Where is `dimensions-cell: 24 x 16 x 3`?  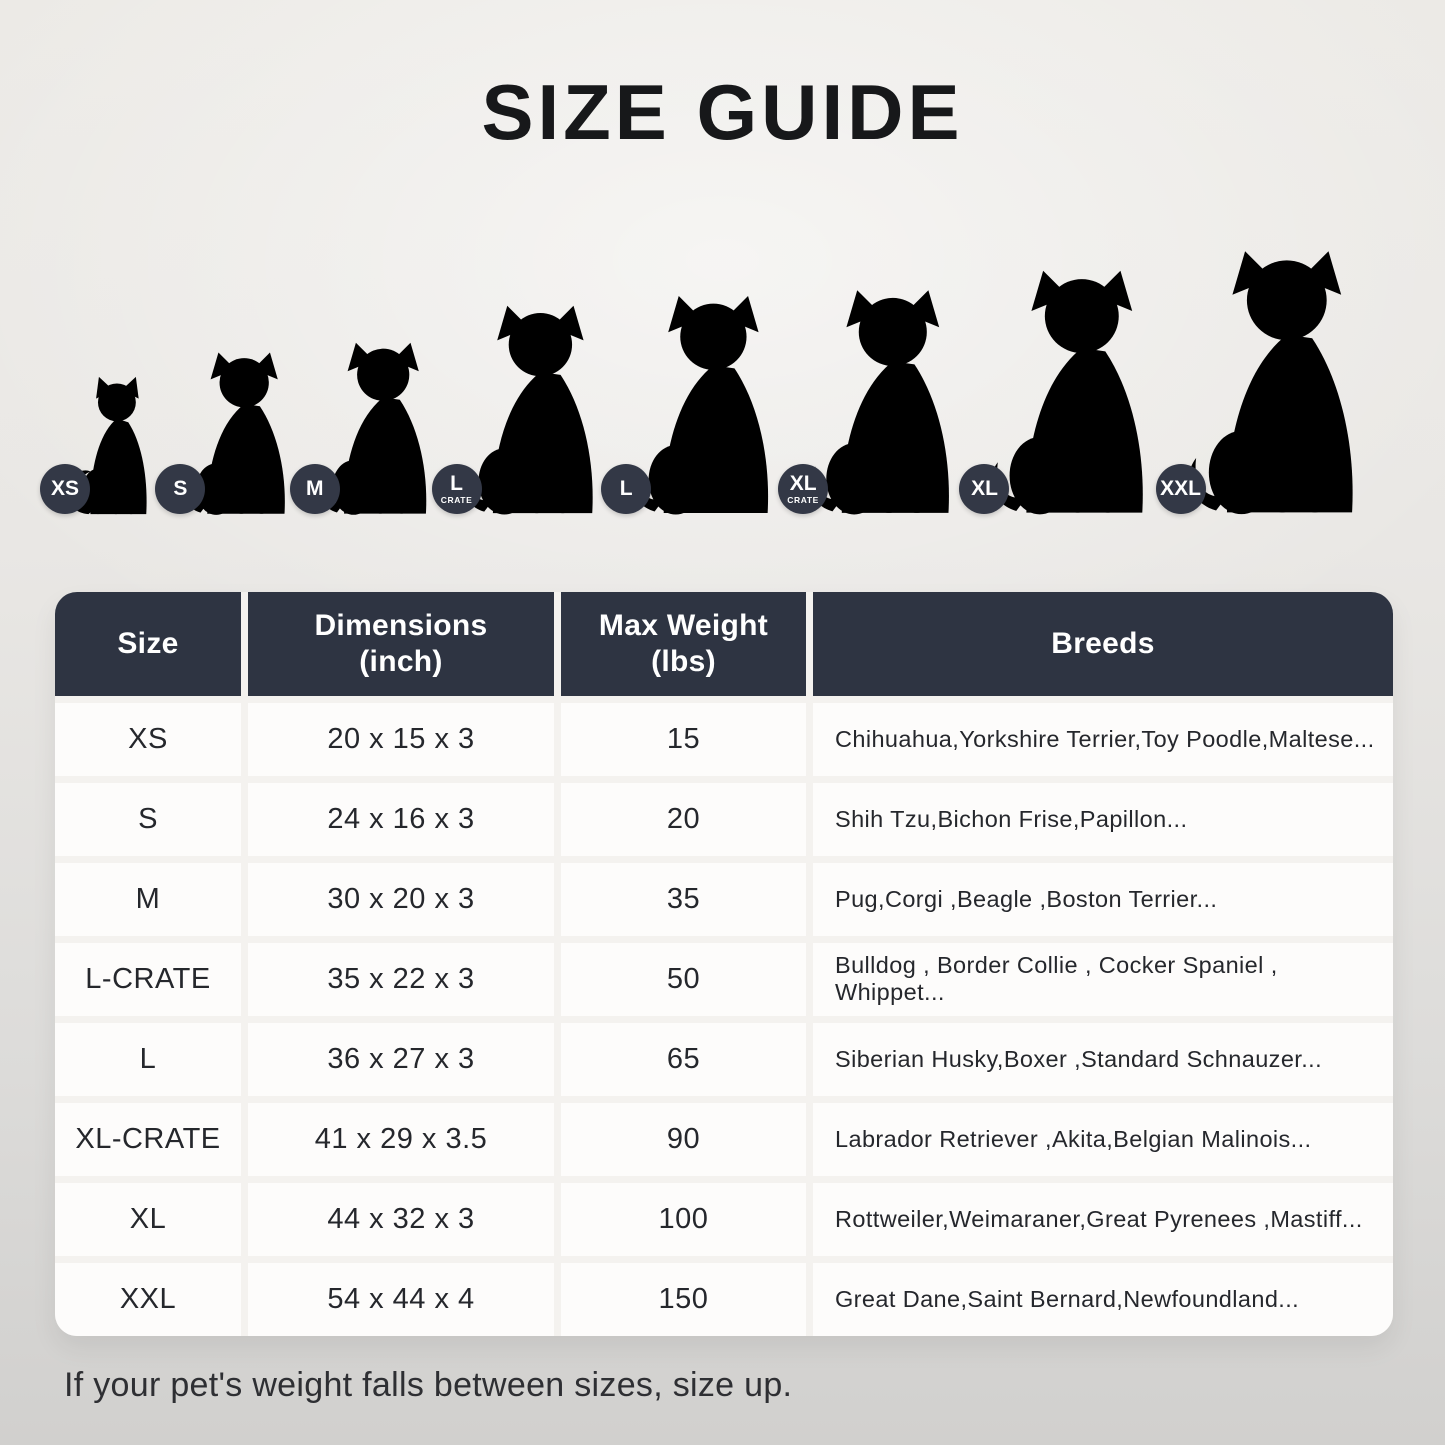 dimensions-cell: 24 x 16 x 3 is located at coordinates (401, 819).